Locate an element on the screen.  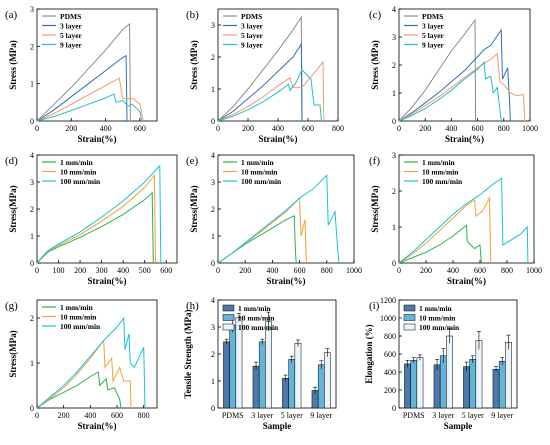
panel-label: (d) is located at coordinates (11, 161).